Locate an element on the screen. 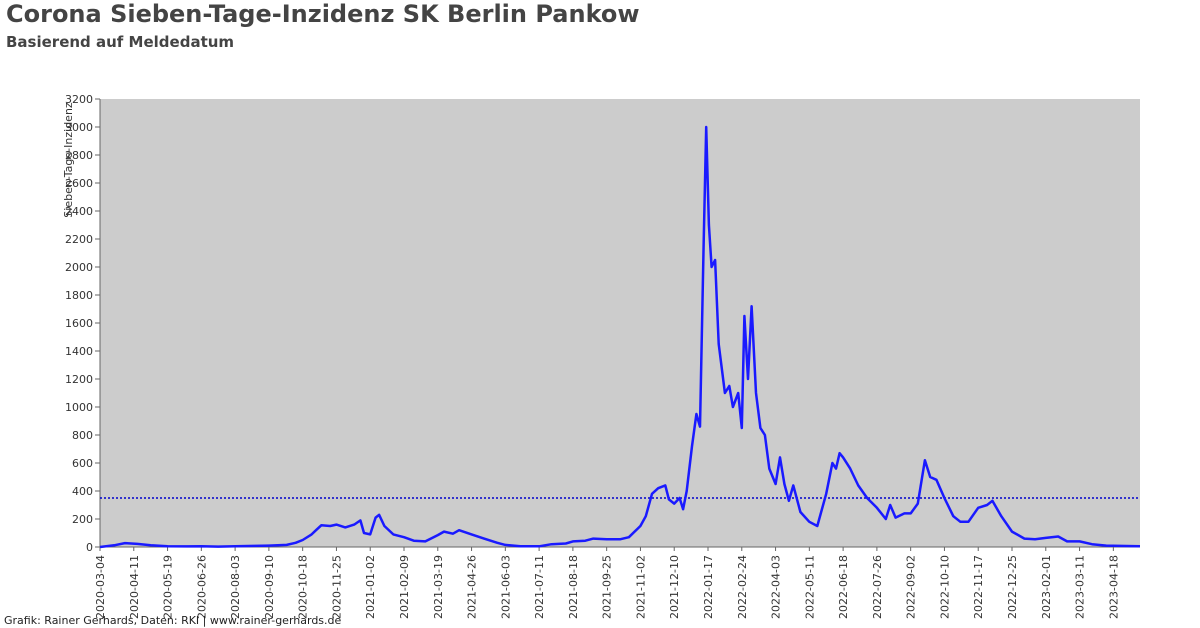  x-tick-label: 2022-01-17 is located at coordinates (708, 587).